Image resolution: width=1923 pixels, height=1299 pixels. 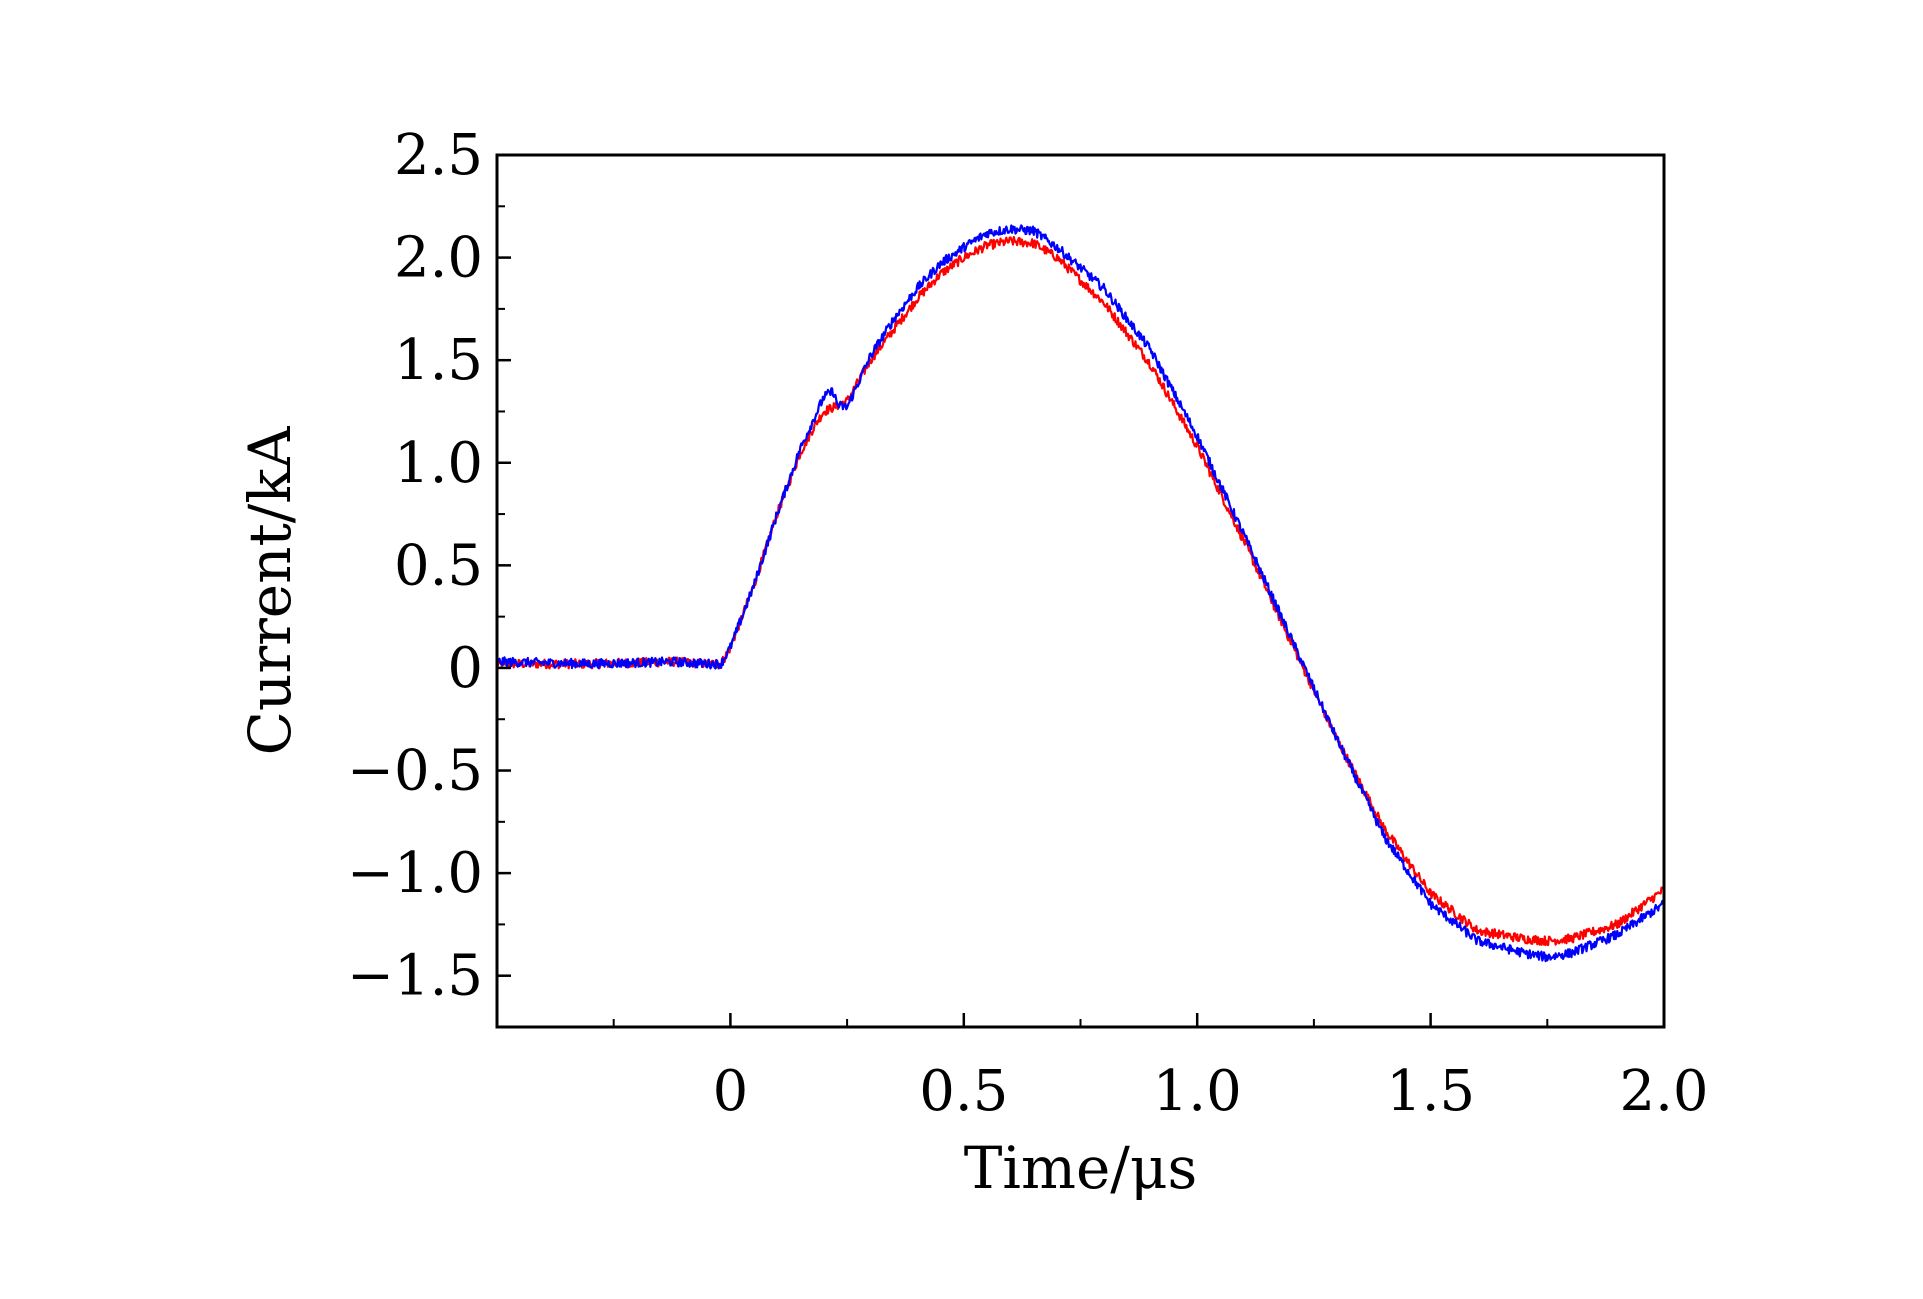 What do you see at coordinates (1663, 1091) in the screenshot?
I see `x-tick-label: 2.0` at bounding box center [1663, 1091].